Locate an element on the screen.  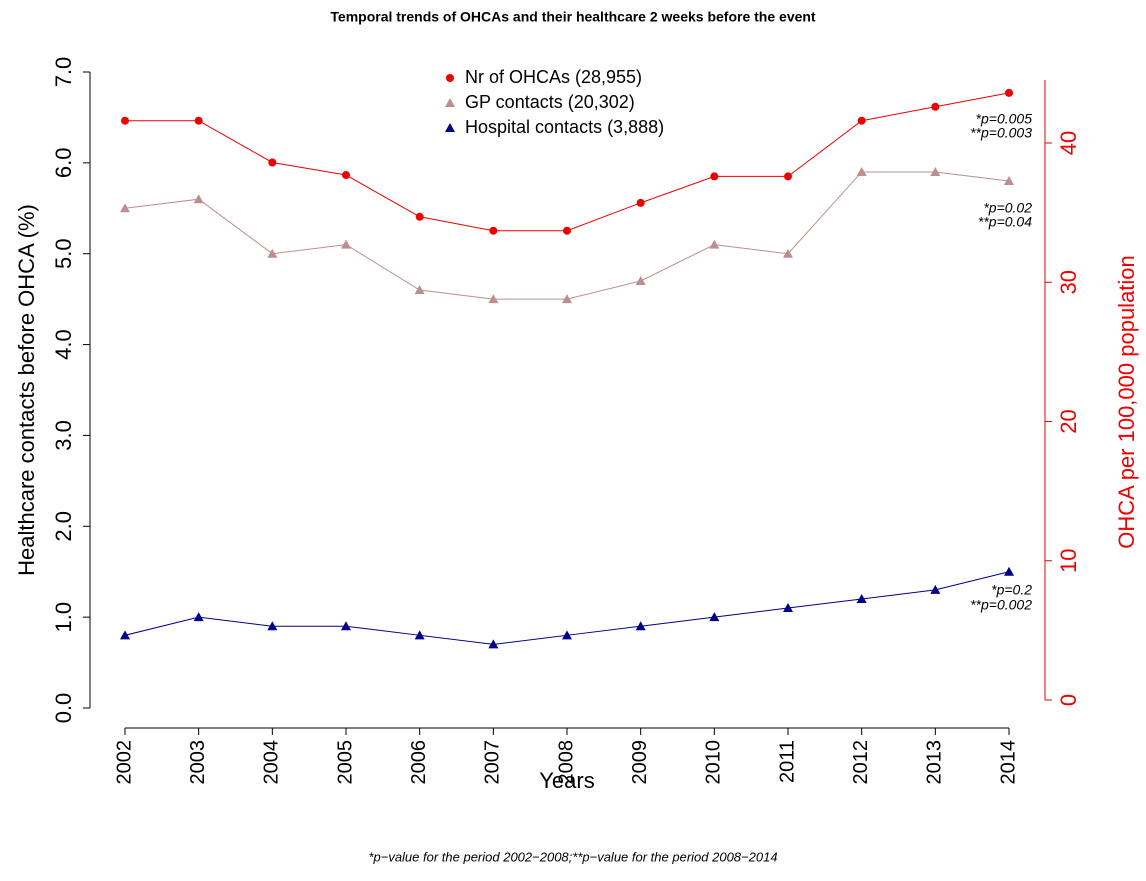
y-tick-label: 0.0 is located at coordinates (63, 708).